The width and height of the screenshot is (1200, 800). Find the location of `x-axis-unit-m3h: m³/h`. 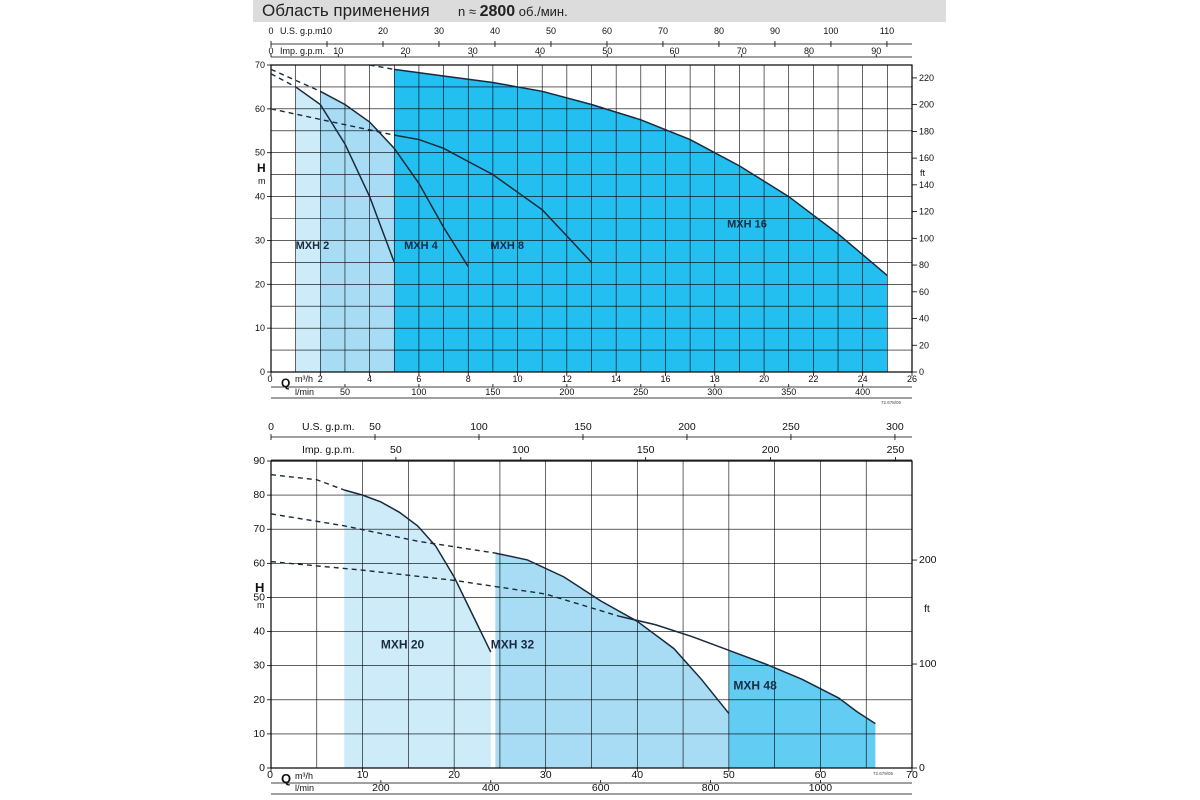

x-axis-unit-m3h: m³/h is located at coordinates (304, 379).